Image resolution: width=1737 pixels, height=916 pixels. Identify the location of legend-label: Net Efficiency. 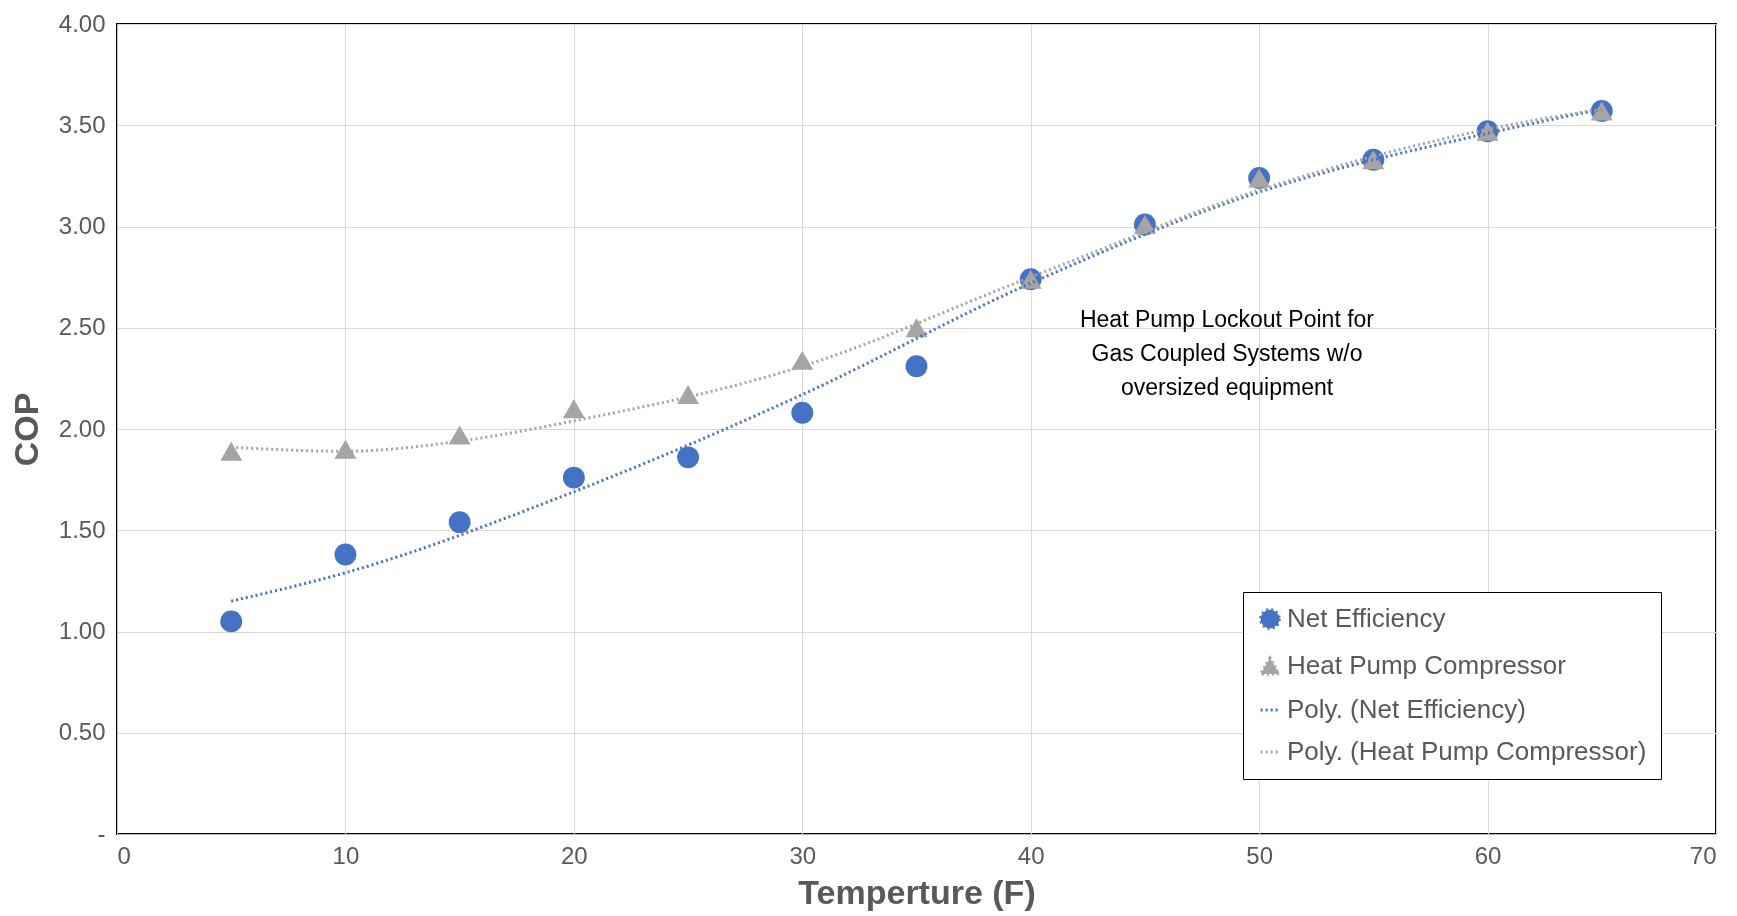
(1366, 618).